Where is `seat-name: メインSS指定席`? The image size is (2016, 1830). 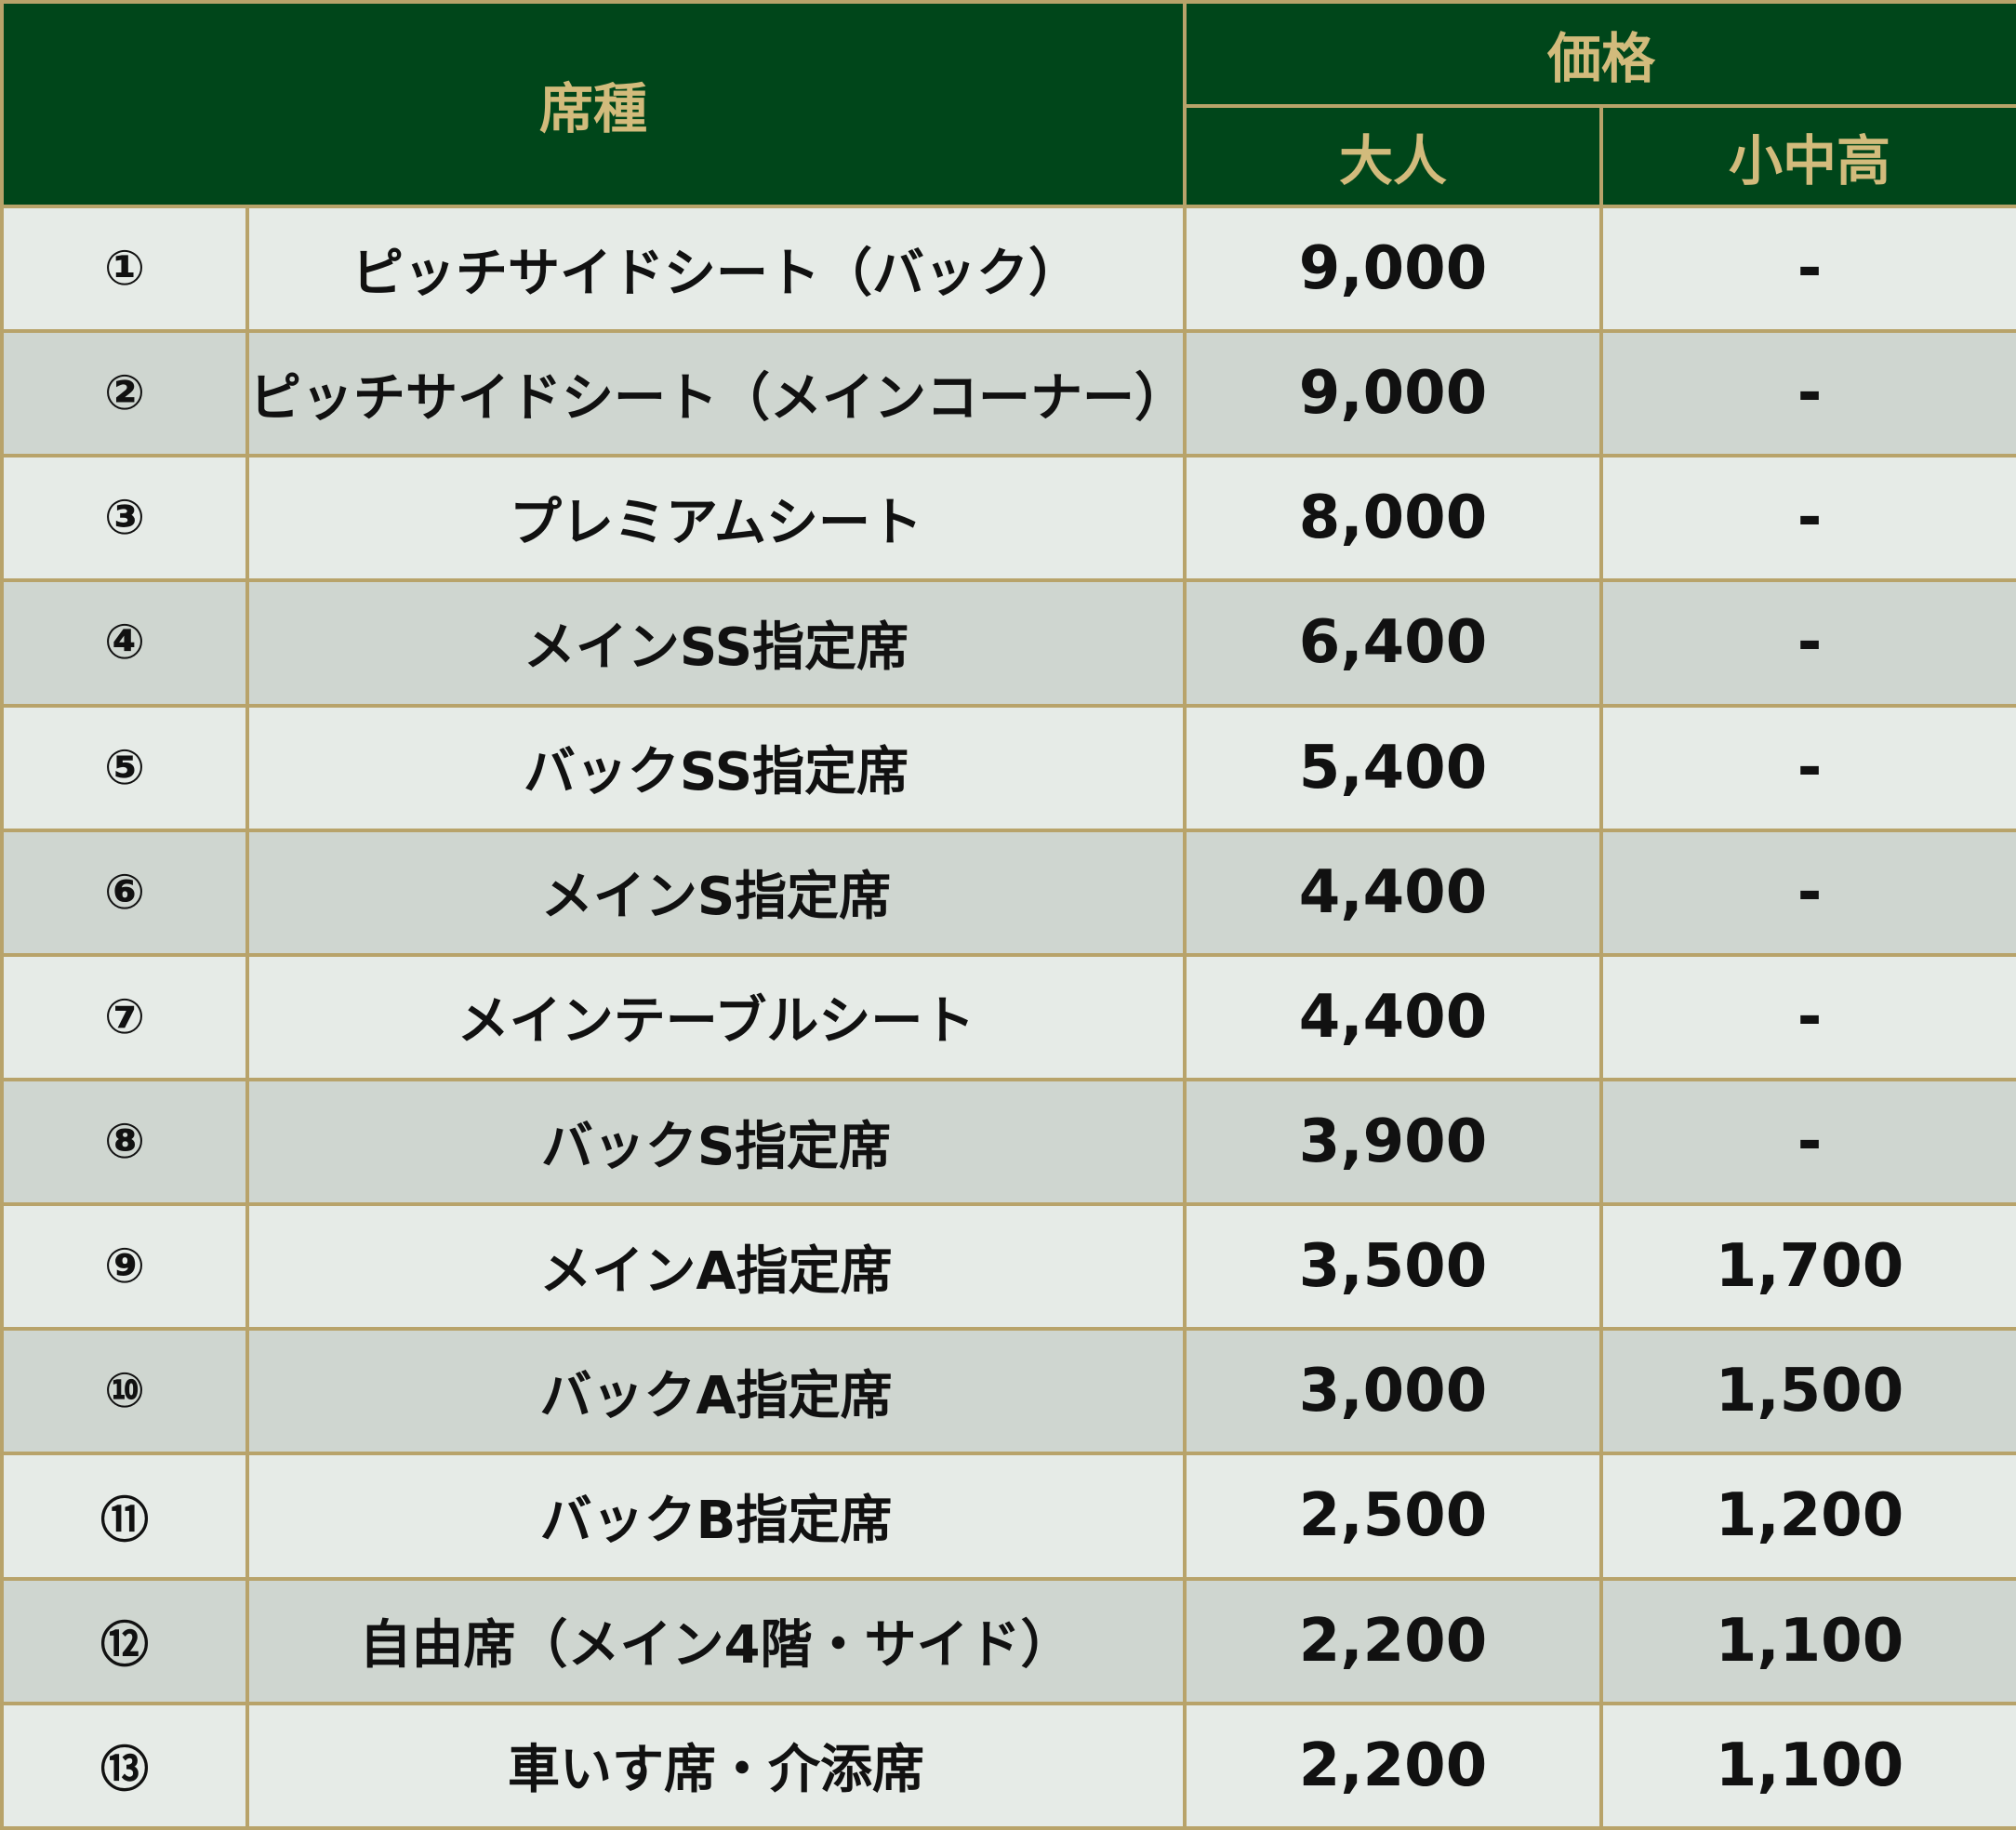
seat-name: メインSS指定席 is located at coordinates (716, 643).